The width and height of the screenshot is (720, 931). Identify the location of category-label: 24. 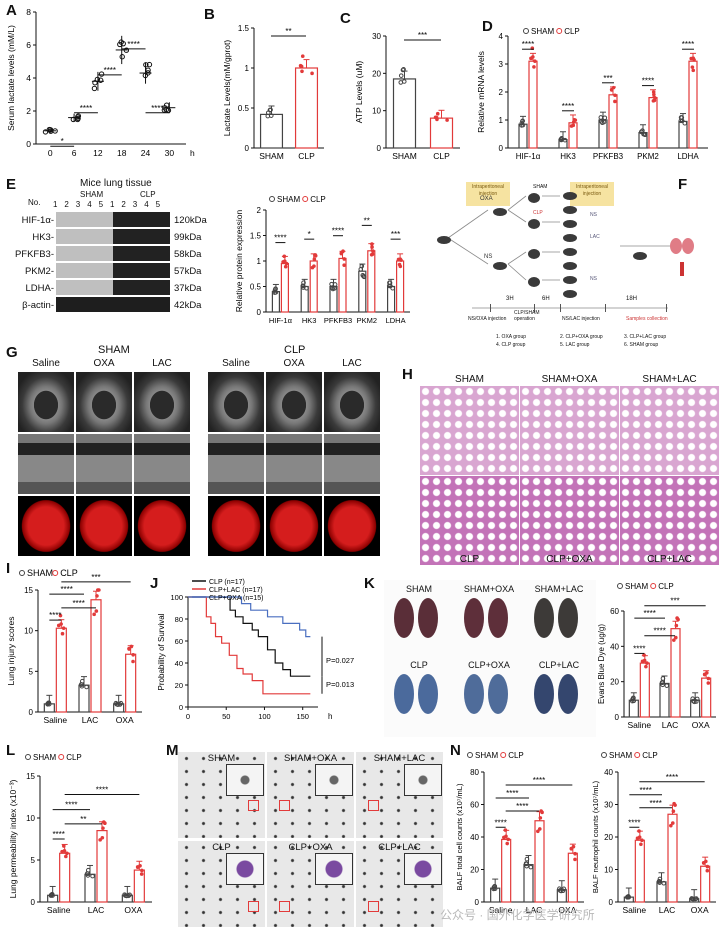
(146, 153).